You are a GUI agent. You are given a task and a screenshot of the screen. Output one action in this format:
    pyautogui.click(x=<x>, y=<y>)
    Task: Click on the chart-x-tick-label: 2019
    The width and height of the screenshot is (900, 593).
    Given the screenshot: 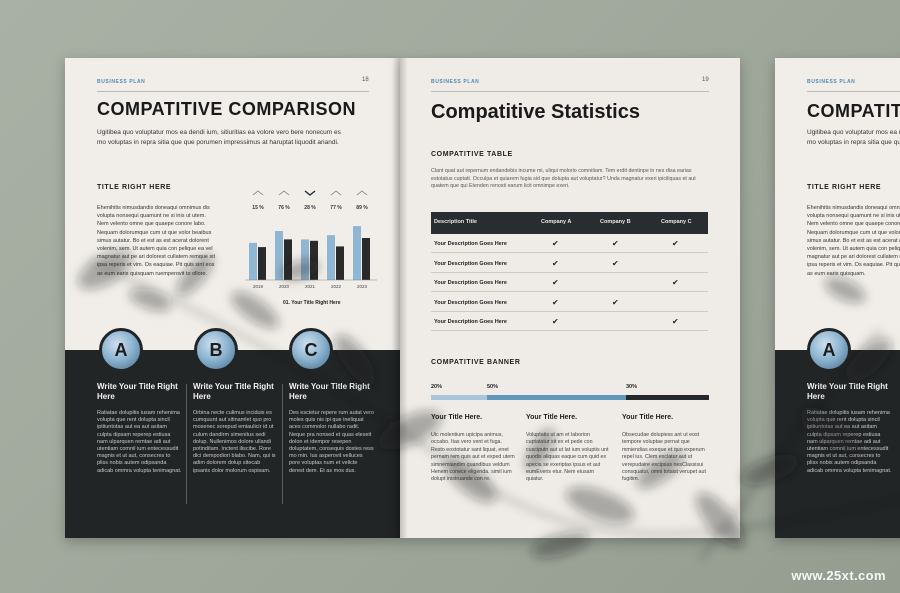 What is the action you would take?
    pyautogui.click(x=258, y=286)
    